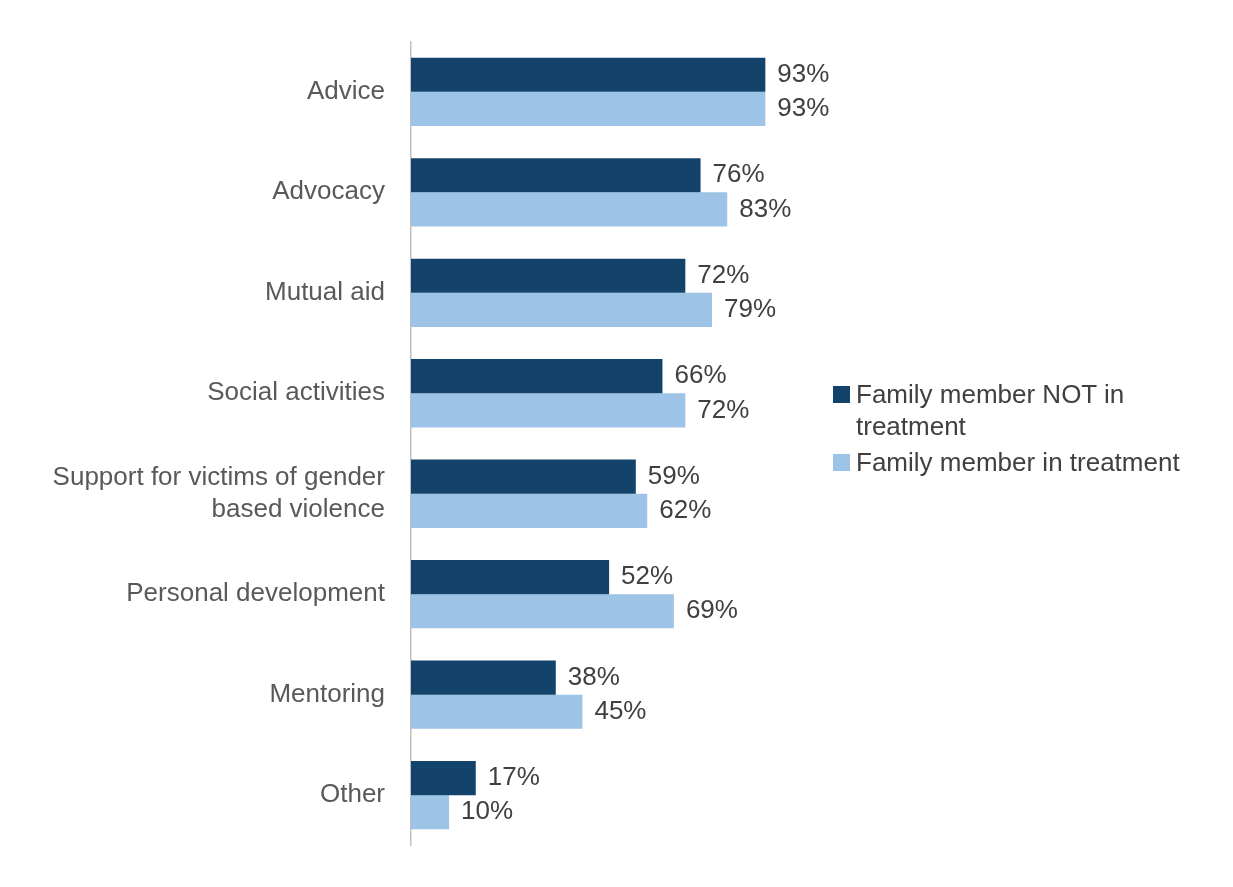 This screenshot has width=1233, height=887. I want to click on data-label: 10%, so click(487, 810).